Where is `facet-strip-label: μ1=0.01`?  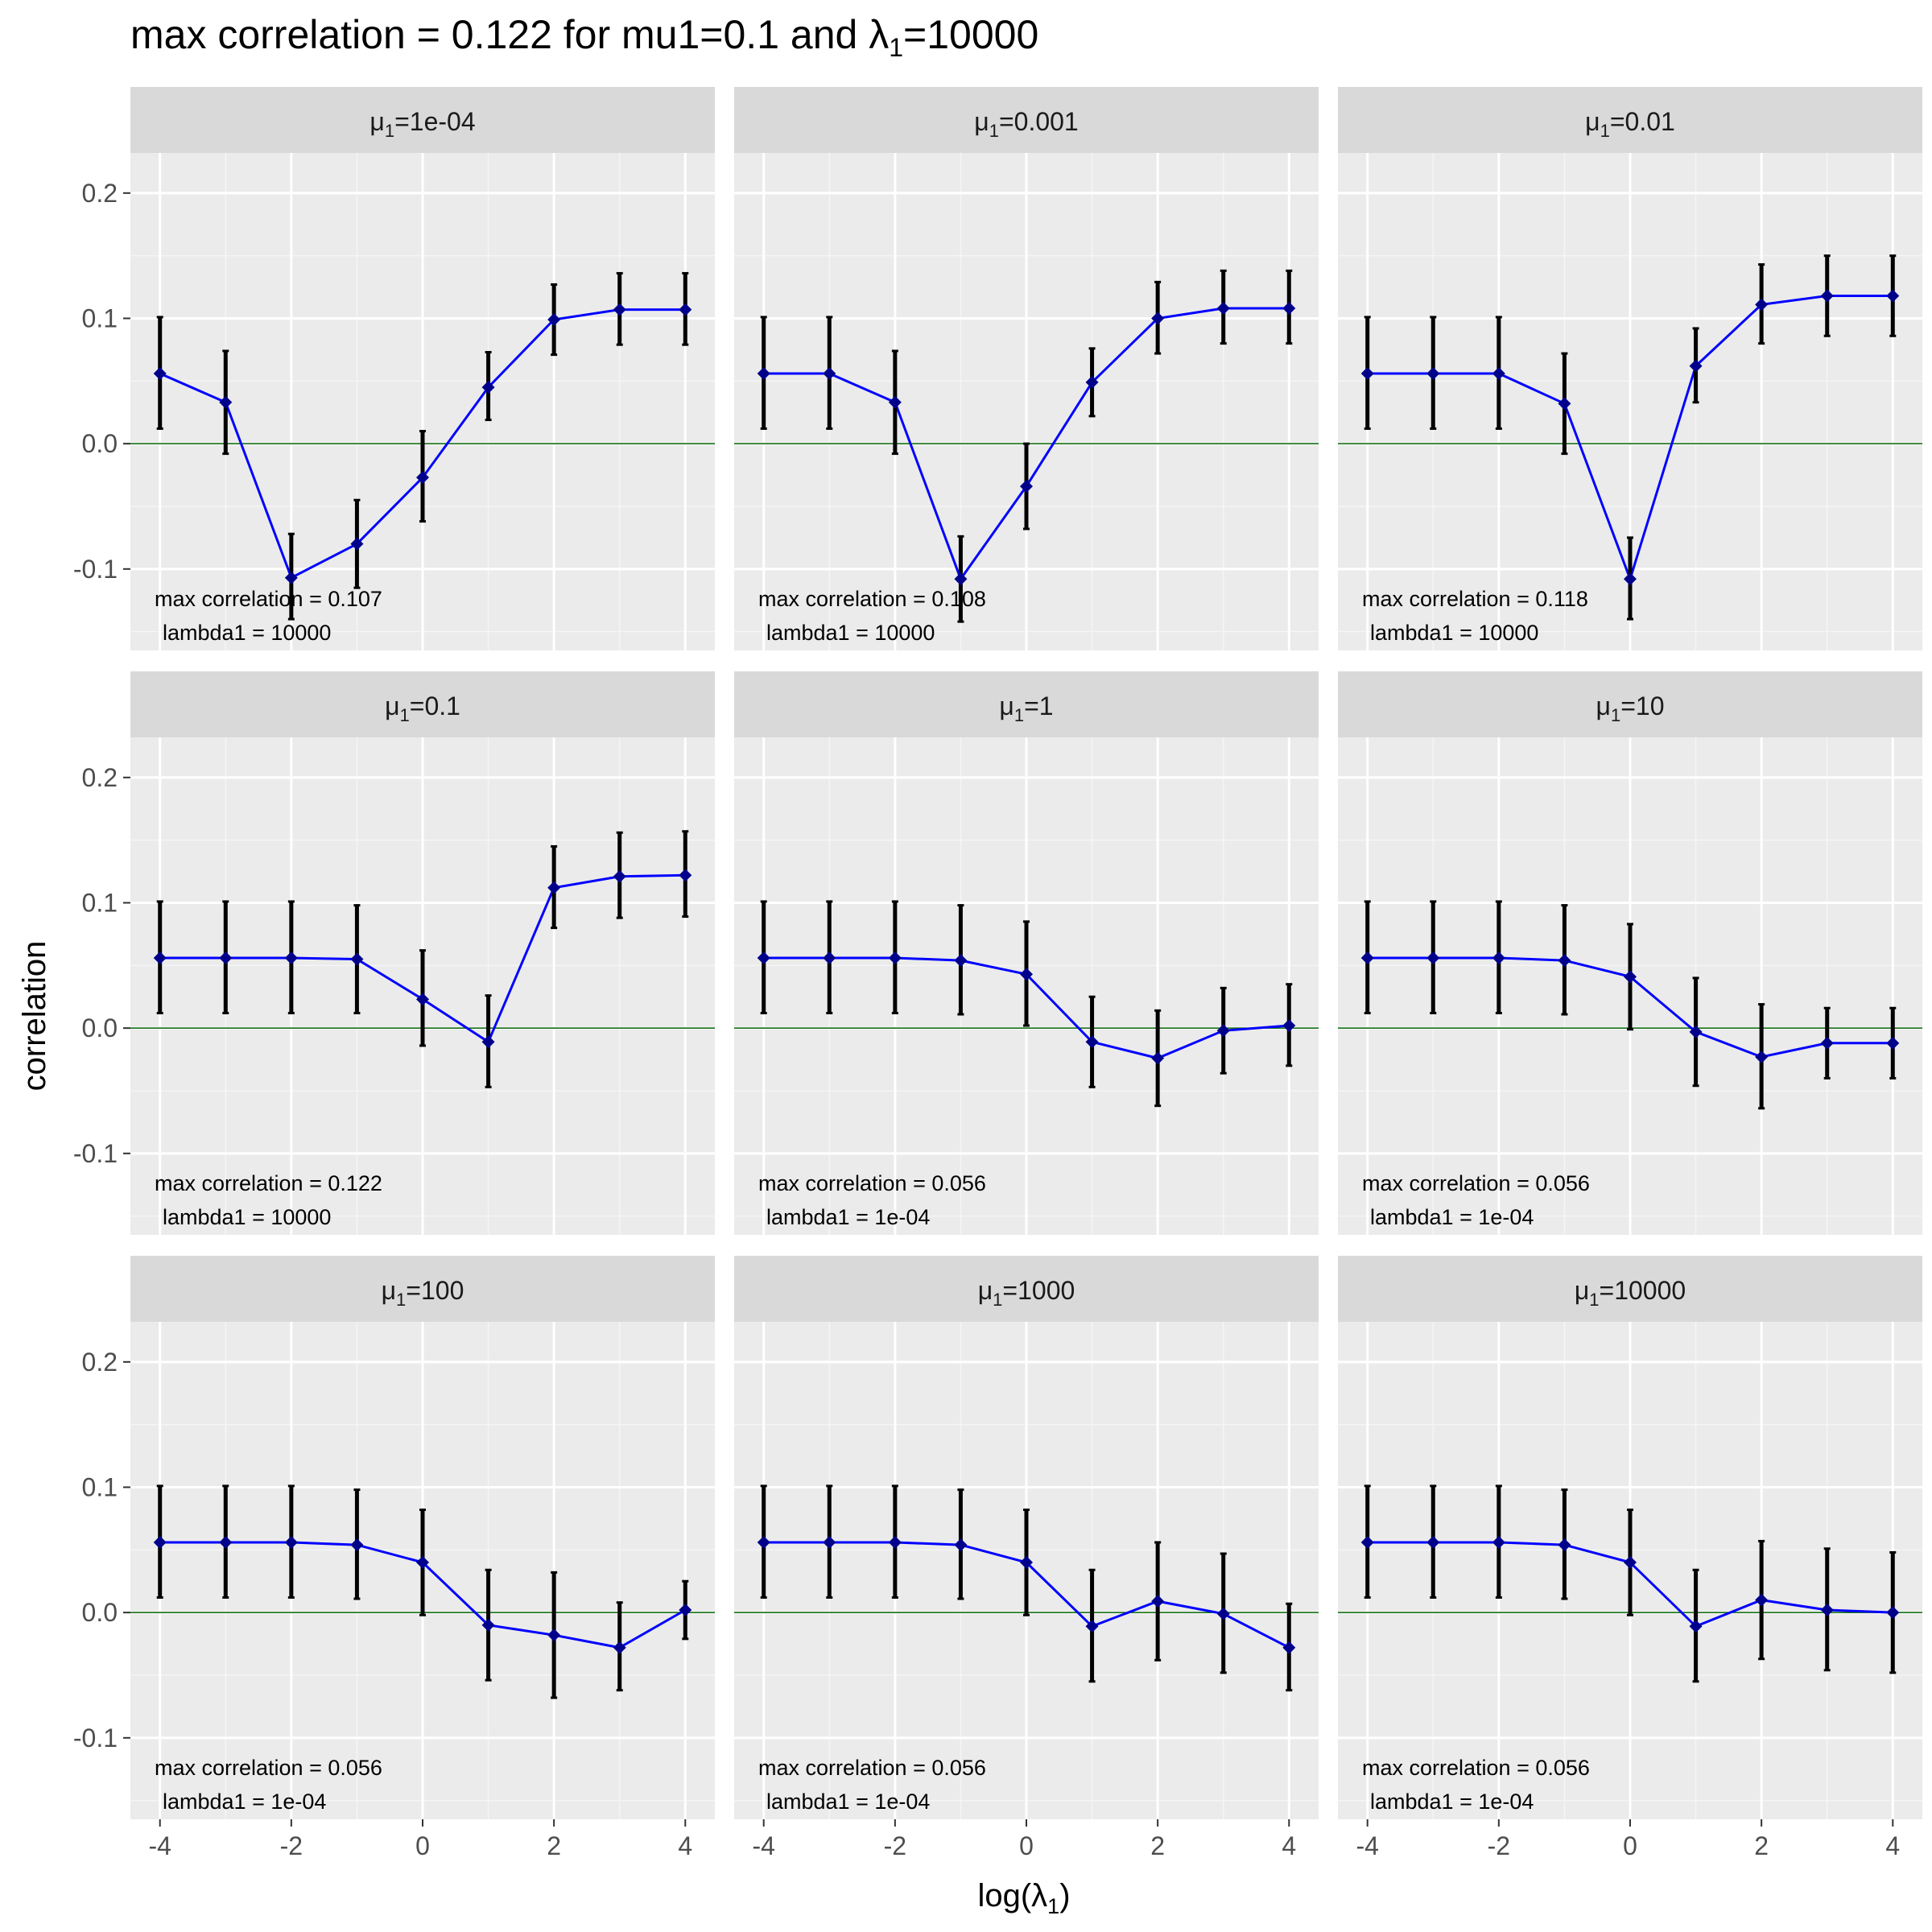
facet-strip-label: μ1=0.01 is located at coordinates (1630, 124).